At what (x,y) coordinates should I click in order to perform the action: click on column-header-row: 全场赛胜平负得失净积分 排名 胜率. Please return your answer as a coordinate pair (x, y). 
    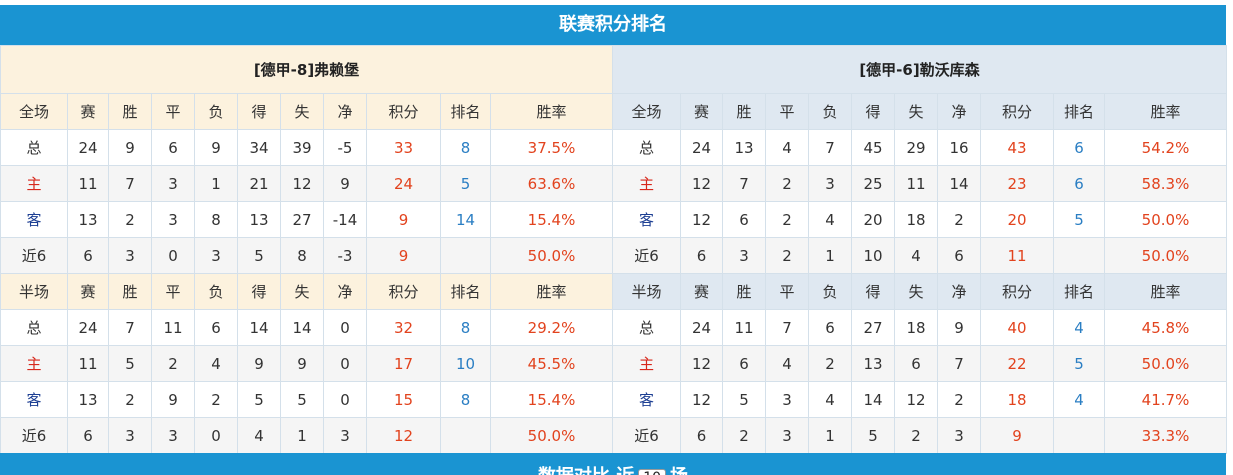
    Looking at the image, I should click on (306, 111).